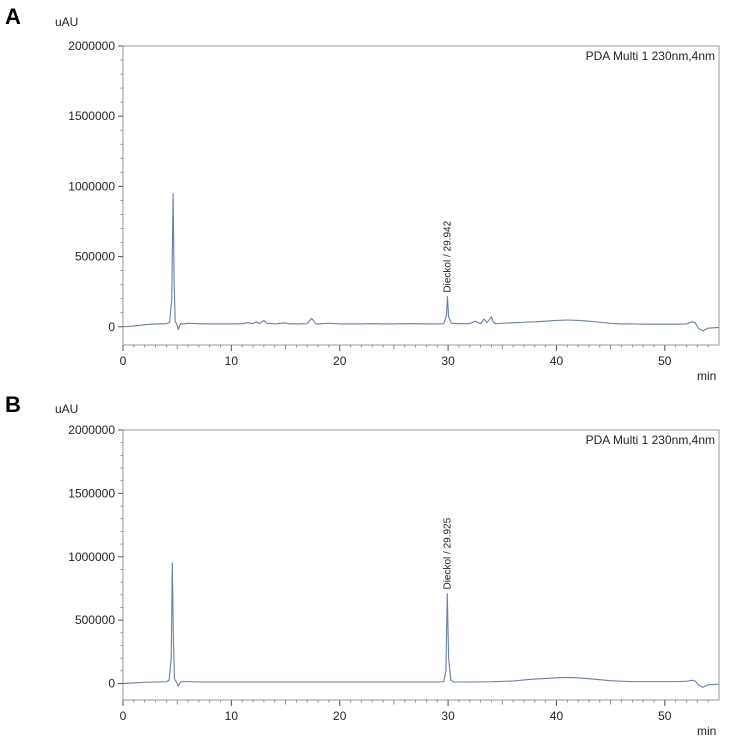  Describe the element at coordinates (421, 625) in the screenshot. I see `chromatogram-trace` at that location.